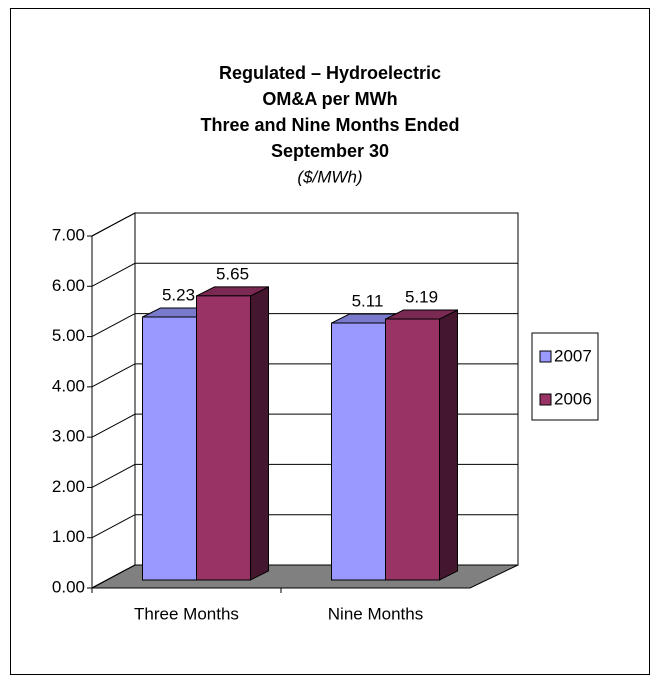  Describe the element at coordinates (68, 536) in the screenshot. I see `y-tick-label: 1.00` at that location.